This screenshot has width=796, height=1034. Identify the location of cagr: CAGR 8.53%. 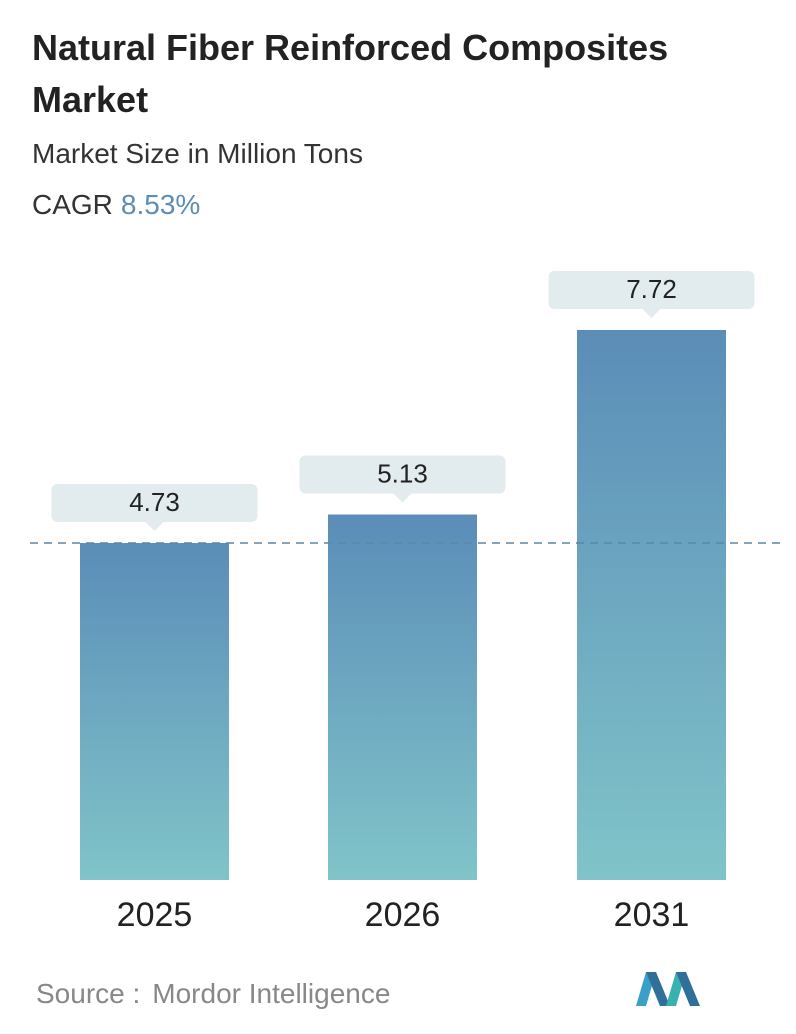
(116, 205).